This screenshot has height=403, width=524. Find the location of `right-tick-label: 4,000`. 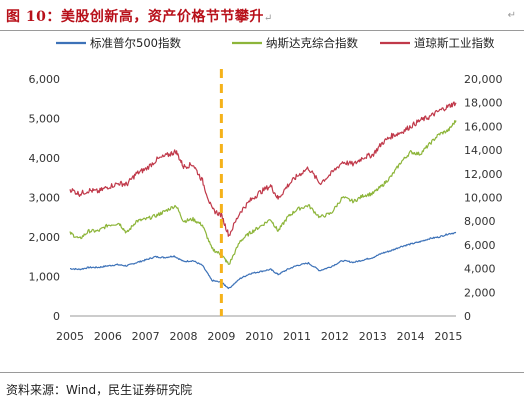

right-tick-label: 4,000 is located at coordinates (480, 269).